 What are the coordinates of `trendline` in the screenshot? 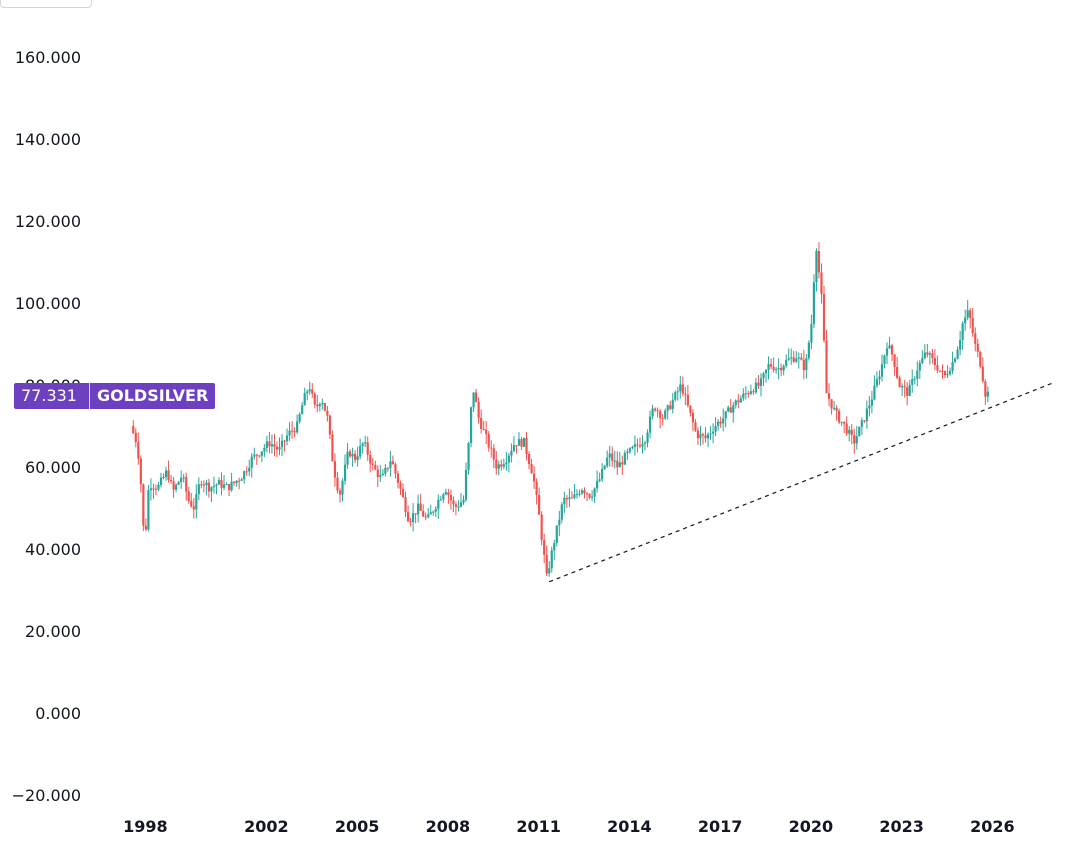 It's located at (801, 482).